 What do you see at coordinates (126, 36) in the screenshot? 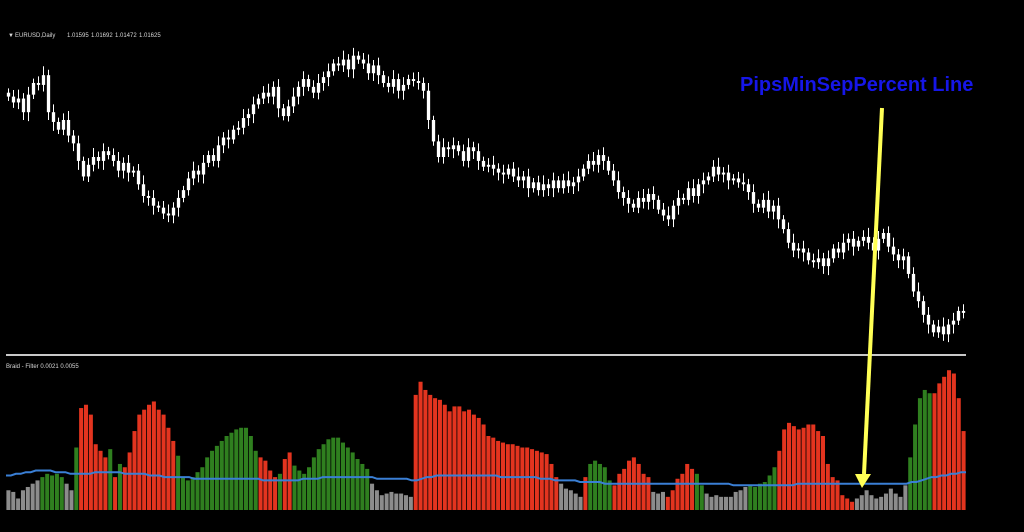
I see `ohlc-low: 1.01472` at bounding box center [126, 36].